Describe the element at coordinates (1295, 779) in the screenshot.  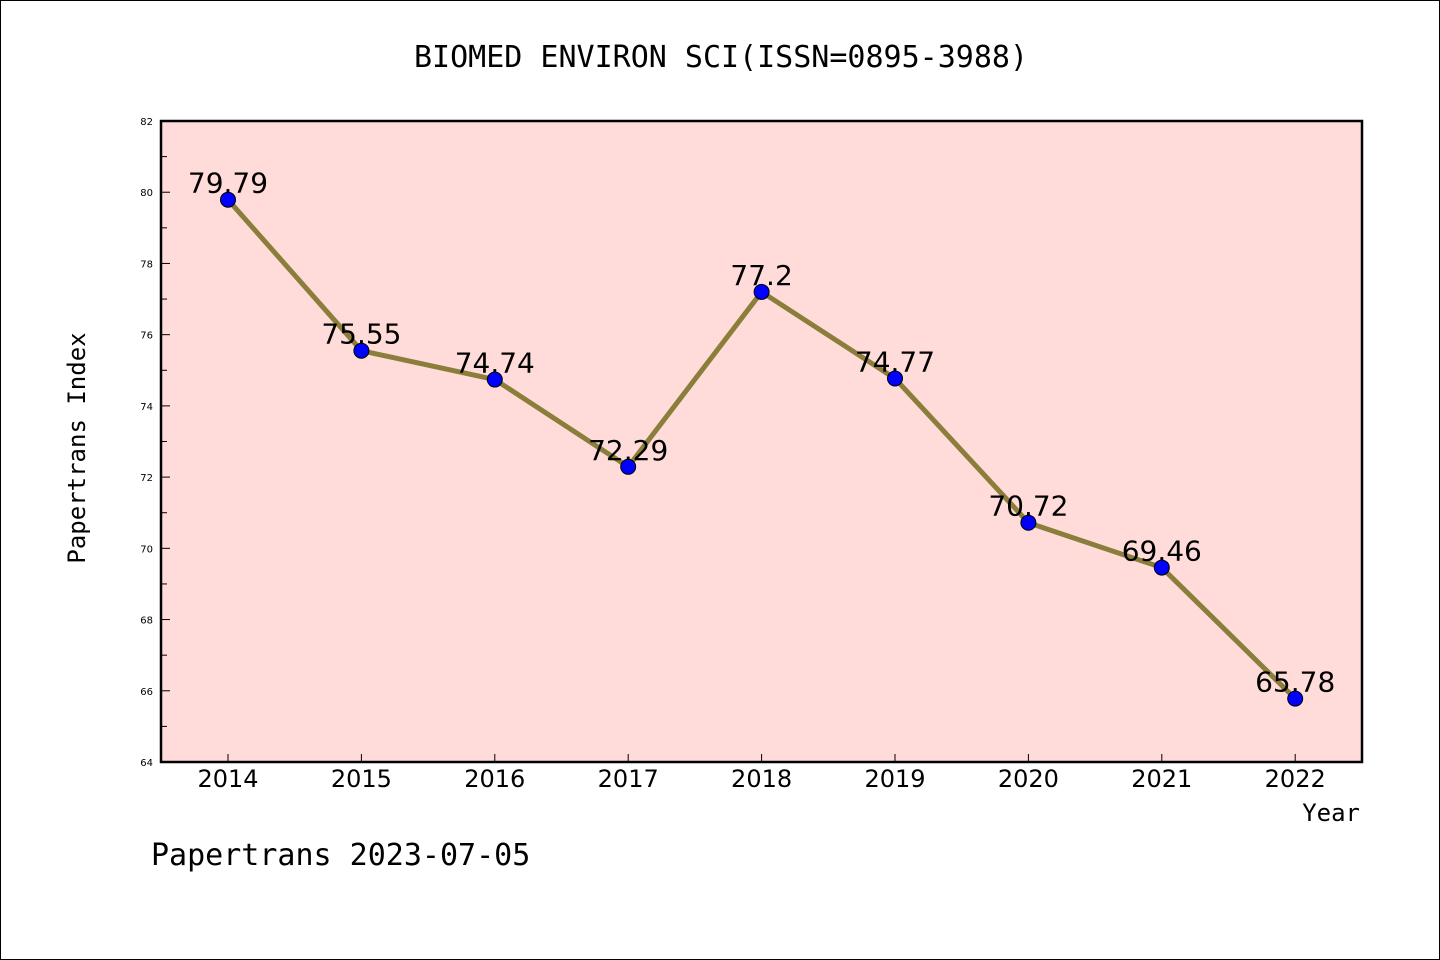
I see `x-tick-label: 2022` at that location.